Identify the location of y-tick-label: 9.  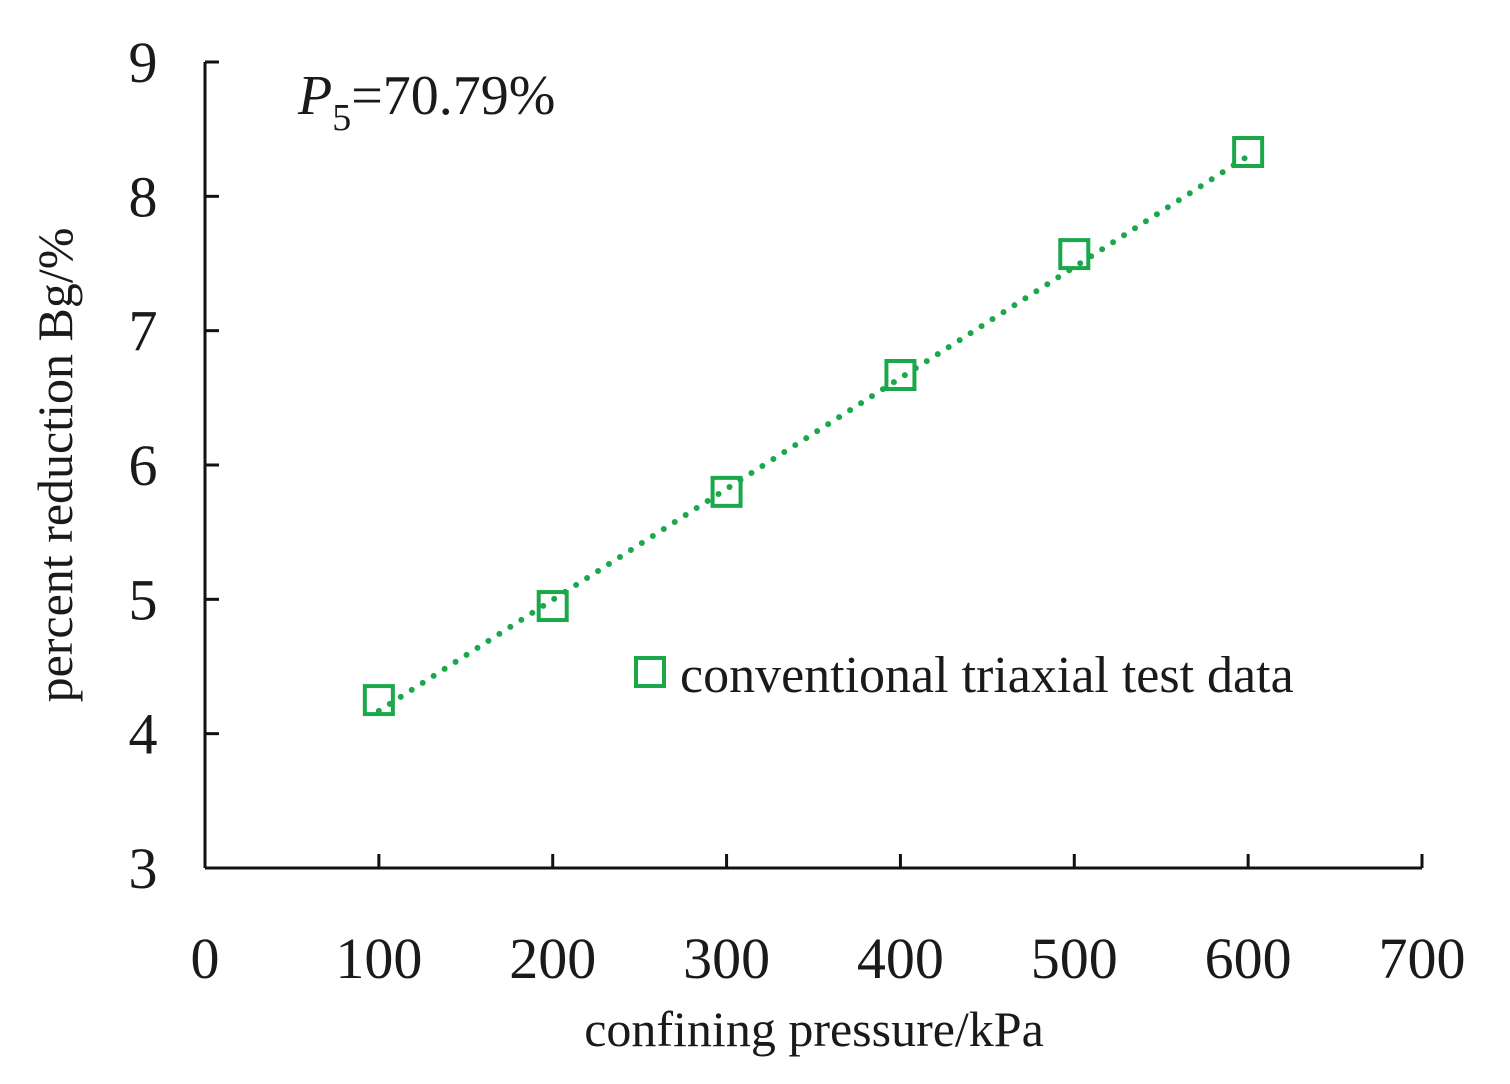
(143, 62).